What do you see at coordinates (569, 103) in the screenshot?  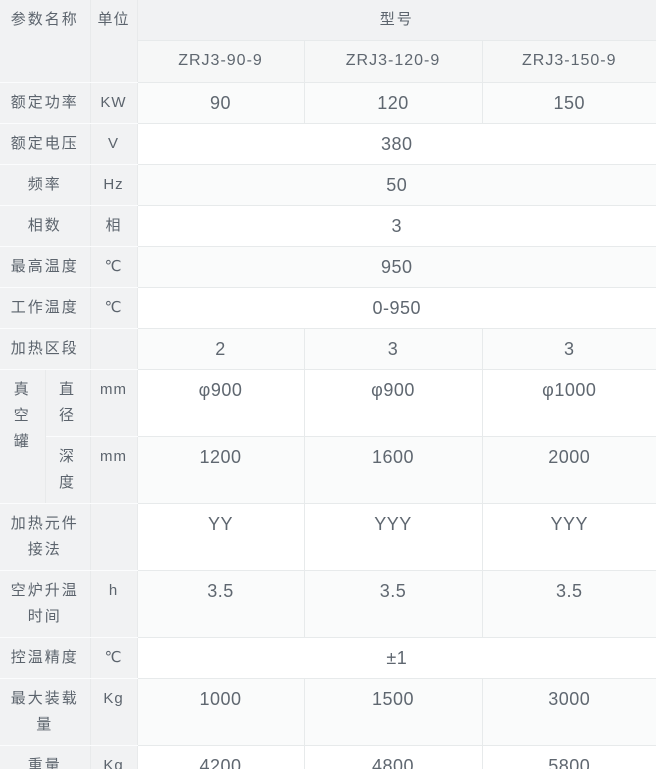 I see `value-cell: 150` at bounding box center [569, 103].